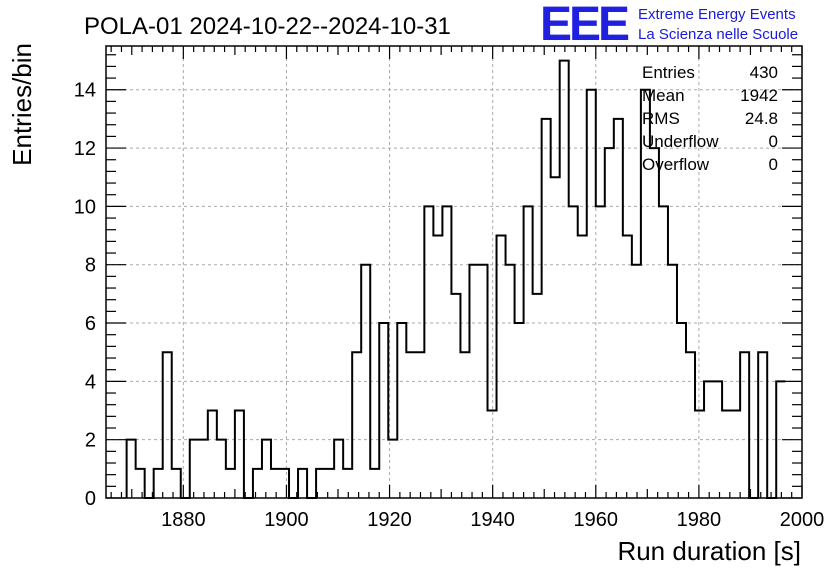 The height and width of the screenshot is (572, 836). Describe the element at coordinates (90, 441) in the screenshot. I see `y-tick-label: 2` at that location.